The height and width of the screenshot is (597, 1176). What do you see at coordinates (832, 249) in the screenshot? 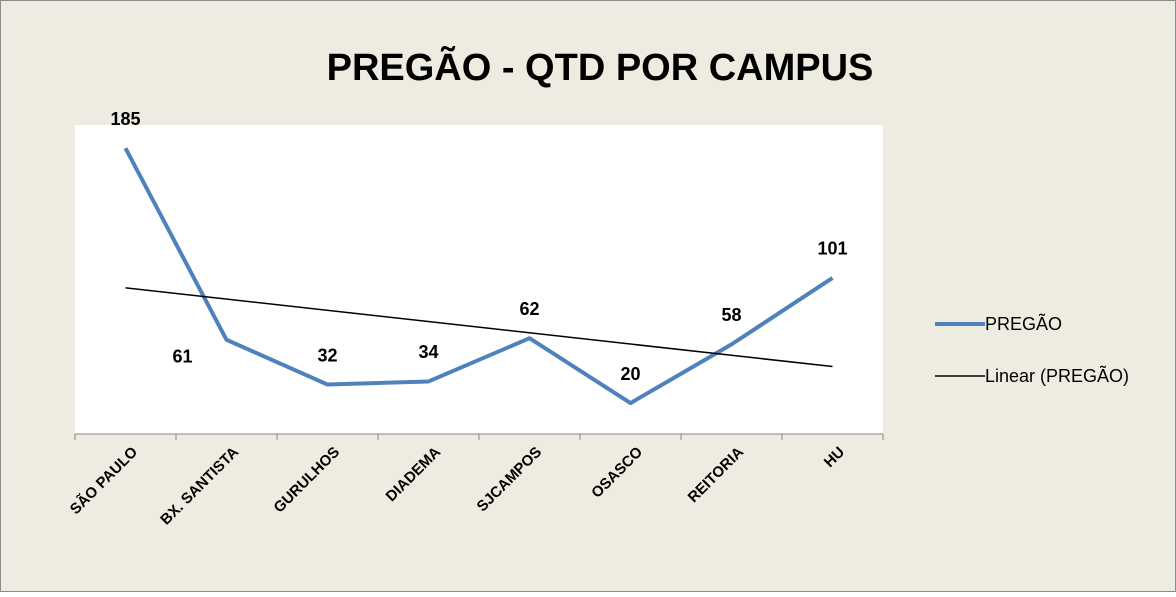
I see `data-label: 101` at bounding box center [832, 249].